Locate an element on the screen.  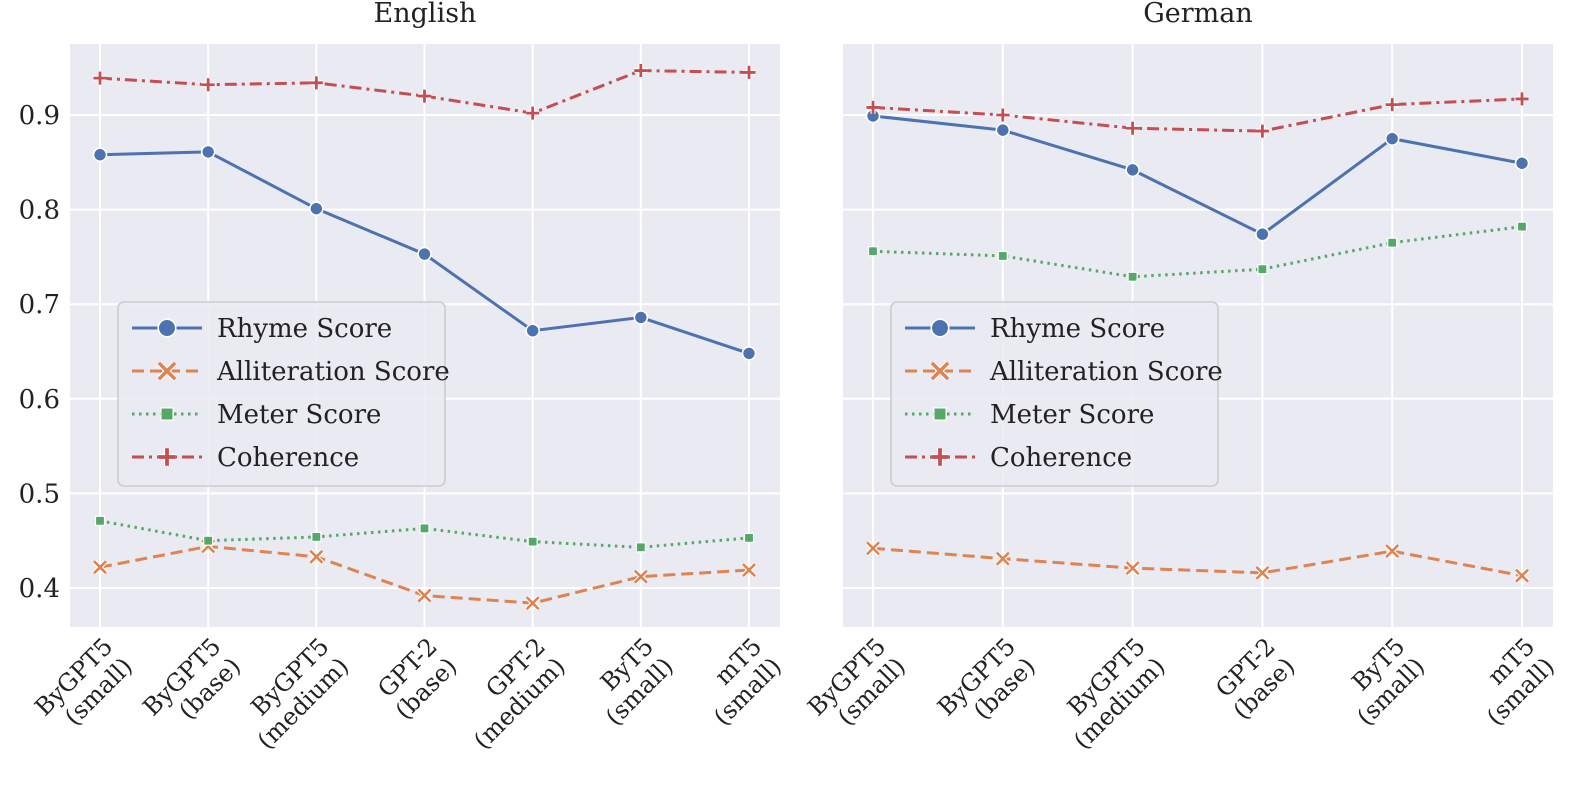
panel-1-xtick-label-1: ByGPT5(base) is located at coordinates (191, 686).